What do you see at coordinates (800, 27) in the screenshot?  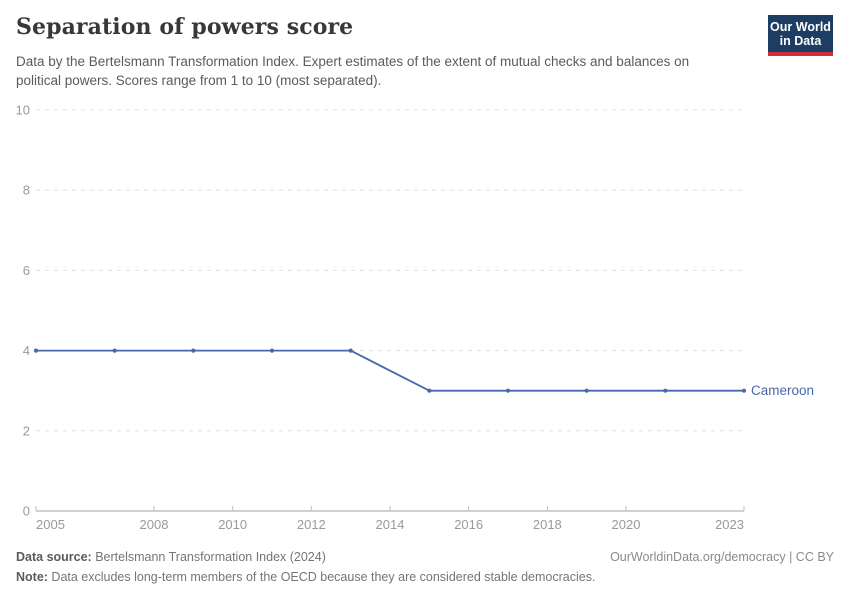 I see `owid-logo-line1: Our World` at bounding box center [800, 27].